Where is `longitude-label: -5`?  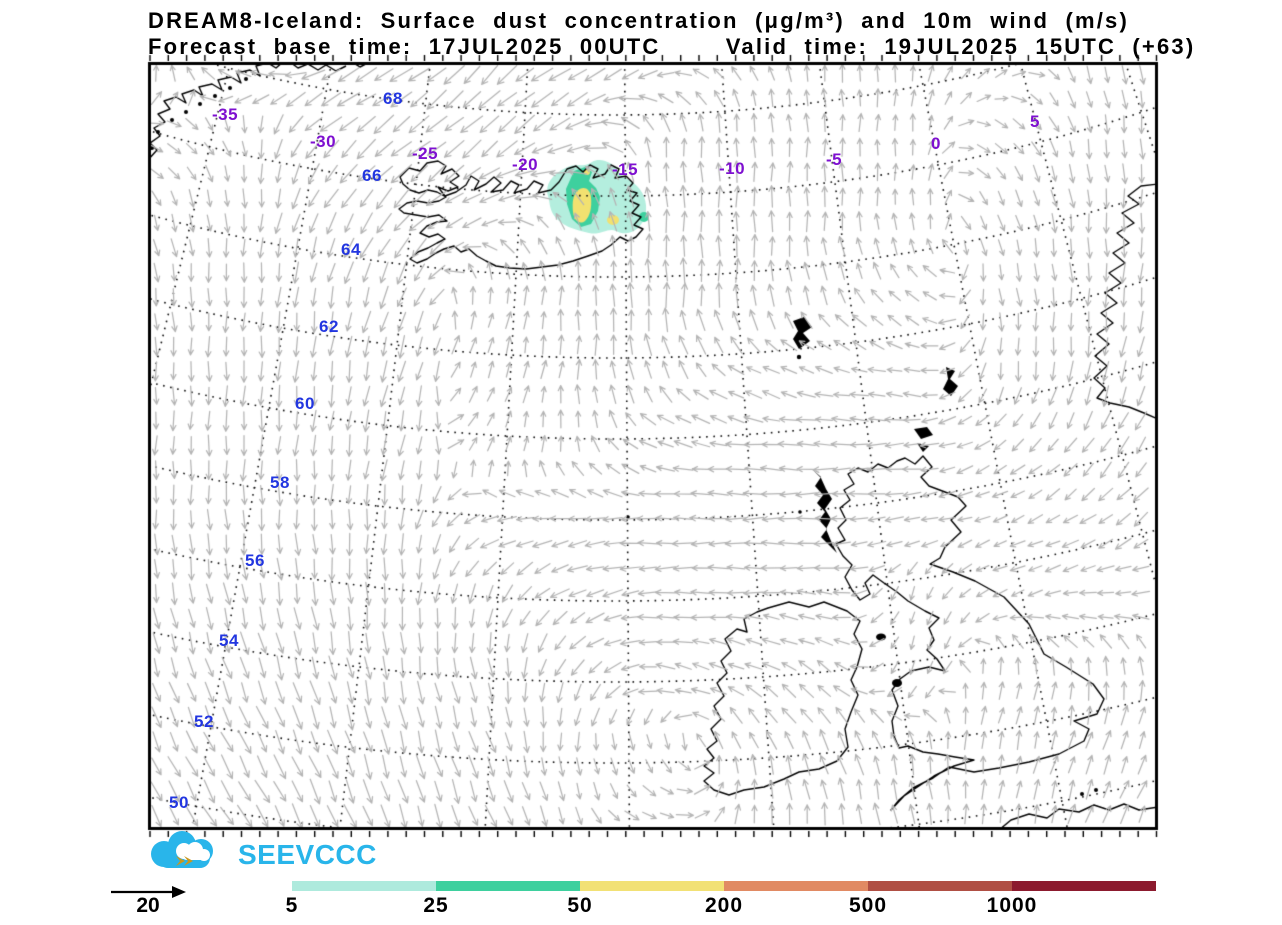
longitude-label: -5 is located at coordinates (834, 159).